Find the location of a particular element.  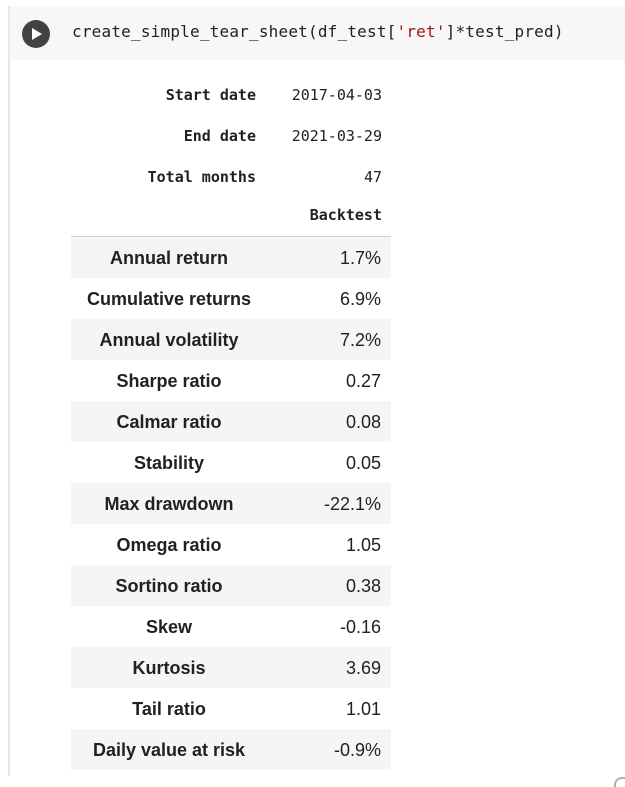

table-row: Omega ratio 1.05 is located at coordinates (231, 544).